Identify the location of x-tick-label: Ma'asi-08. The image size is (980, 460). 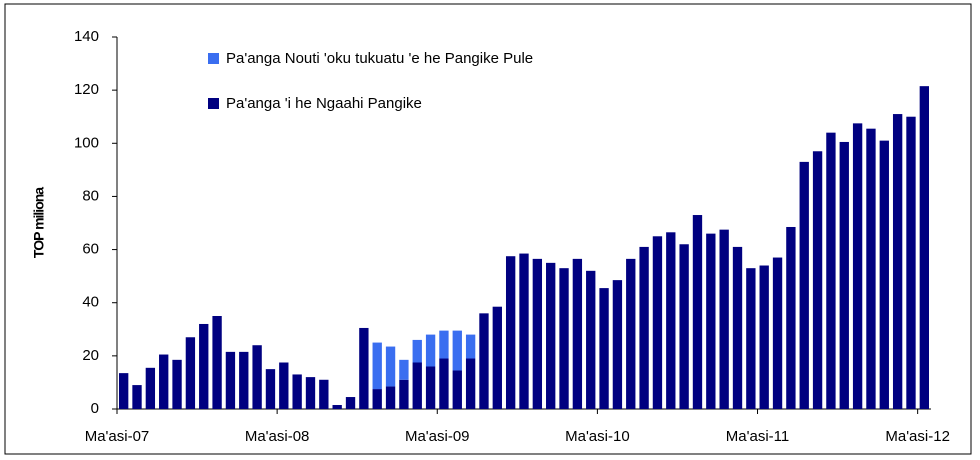
(277, 436).